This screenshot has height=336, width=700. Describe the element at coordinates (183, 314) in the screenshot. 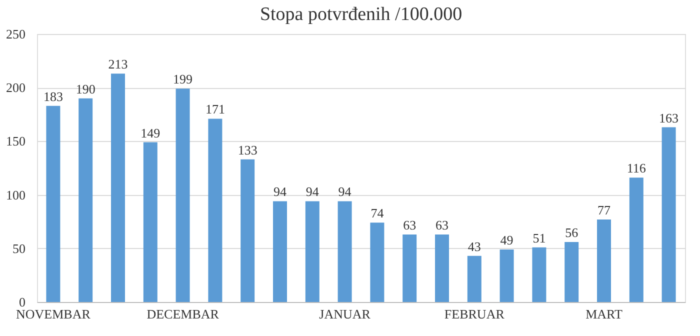

I see `x-tick-label: DECEMBAR` at that location.